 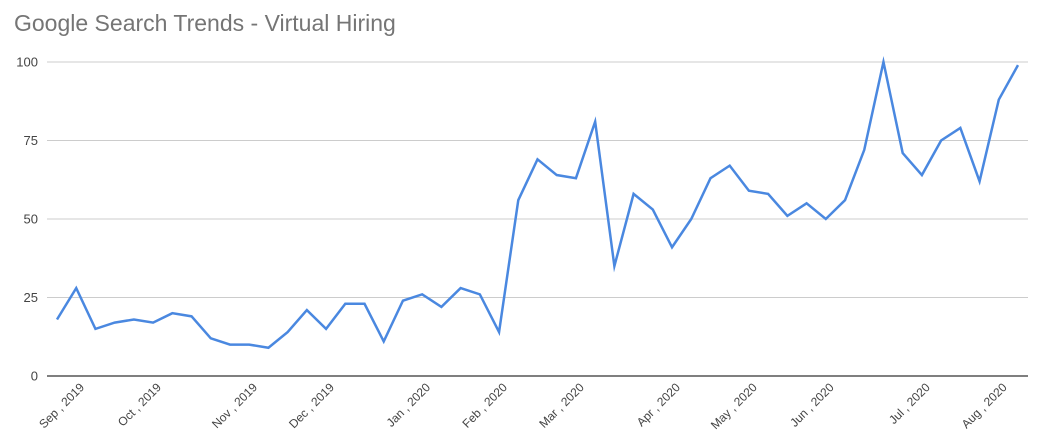 What do you see at coordinates (139, 404) in the screenshot?
I see `x-tick-label: Oct , 2019` at bounding box center [139, 404].